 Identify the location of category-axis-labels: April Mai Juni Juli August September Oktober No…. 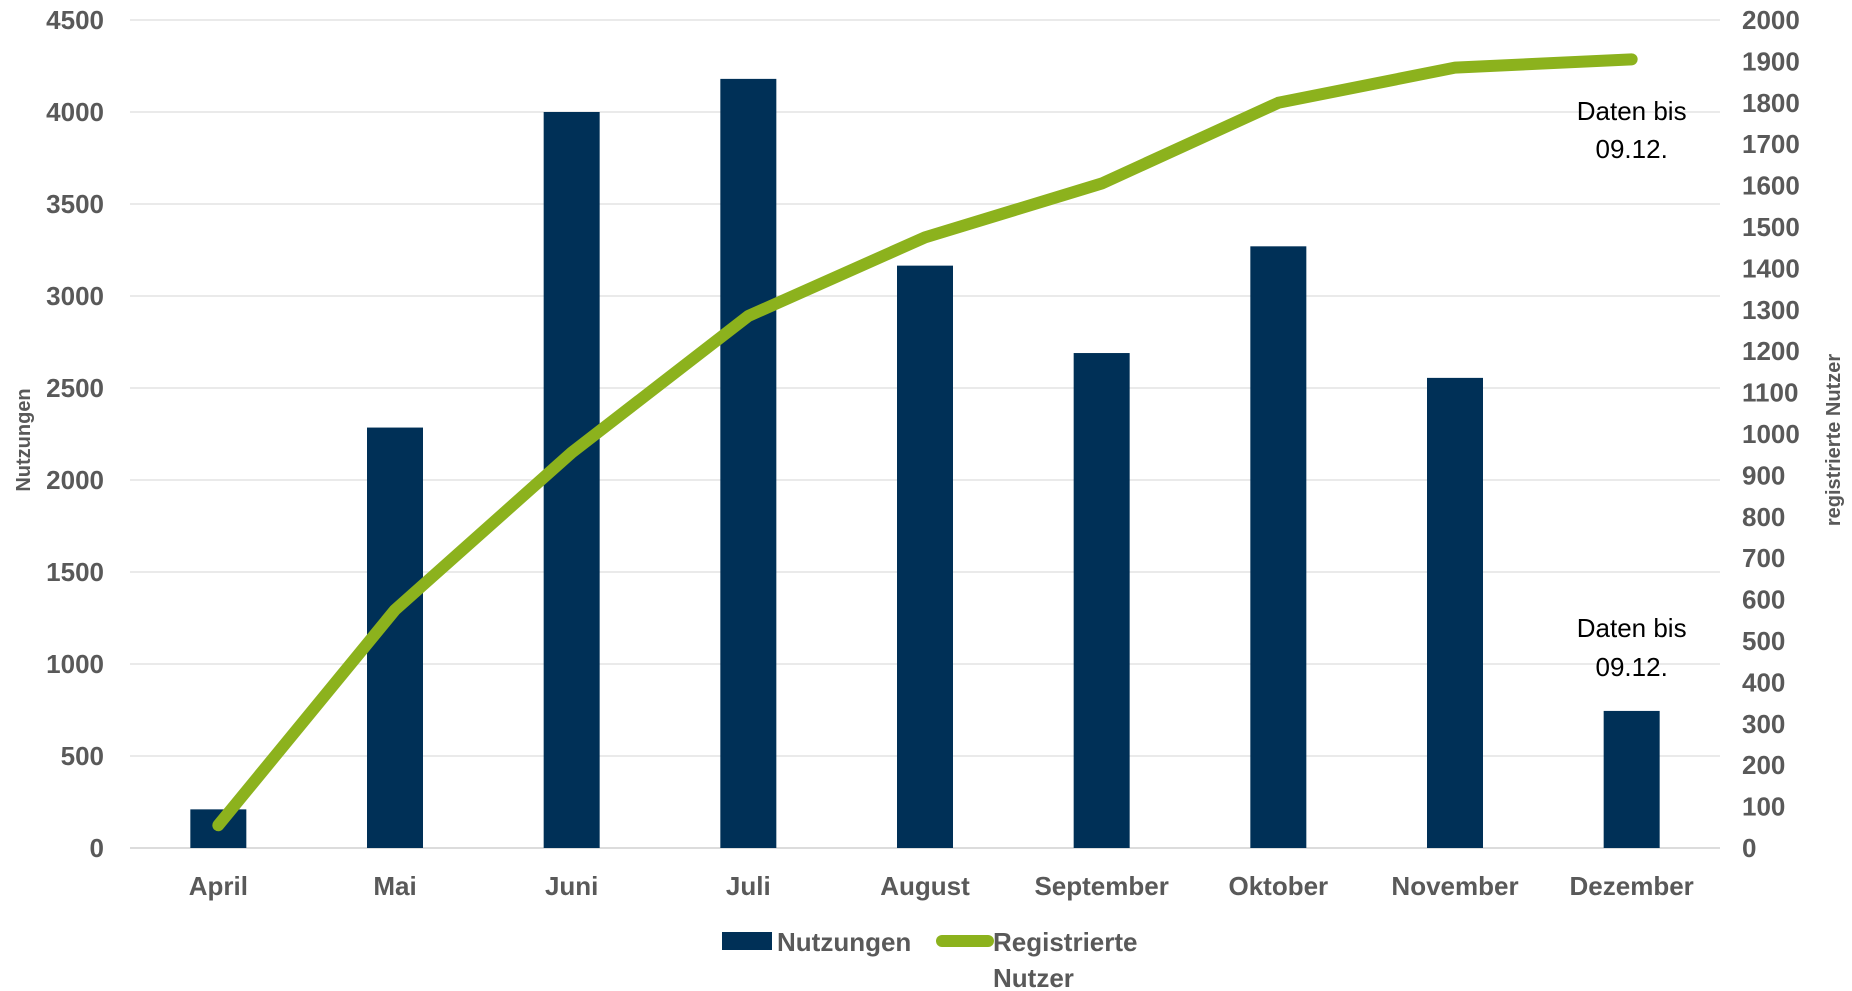
(941, 886).